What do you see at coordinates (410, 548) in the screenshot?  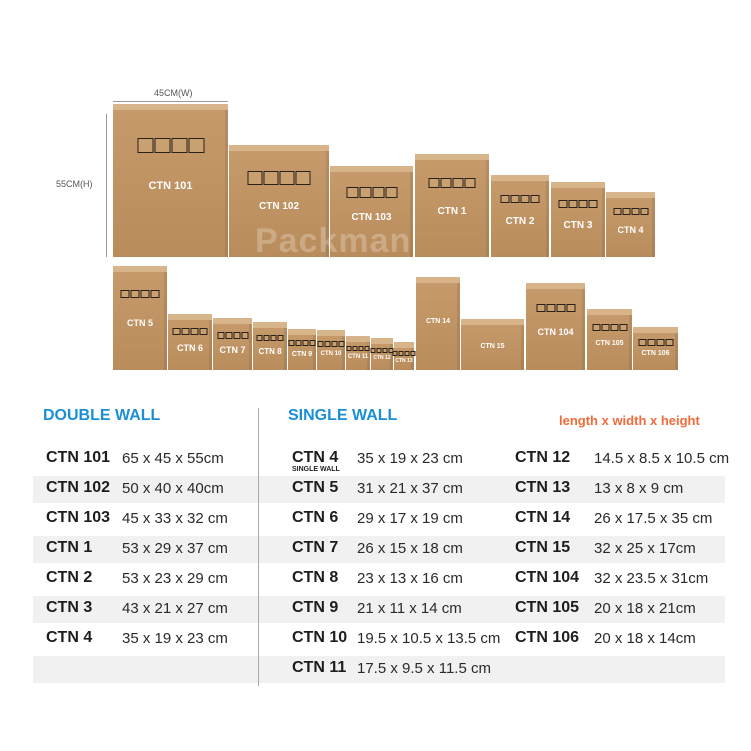 I see `carton-size: 26 x 15 x 18 cm` at bounding box center [410, 548].